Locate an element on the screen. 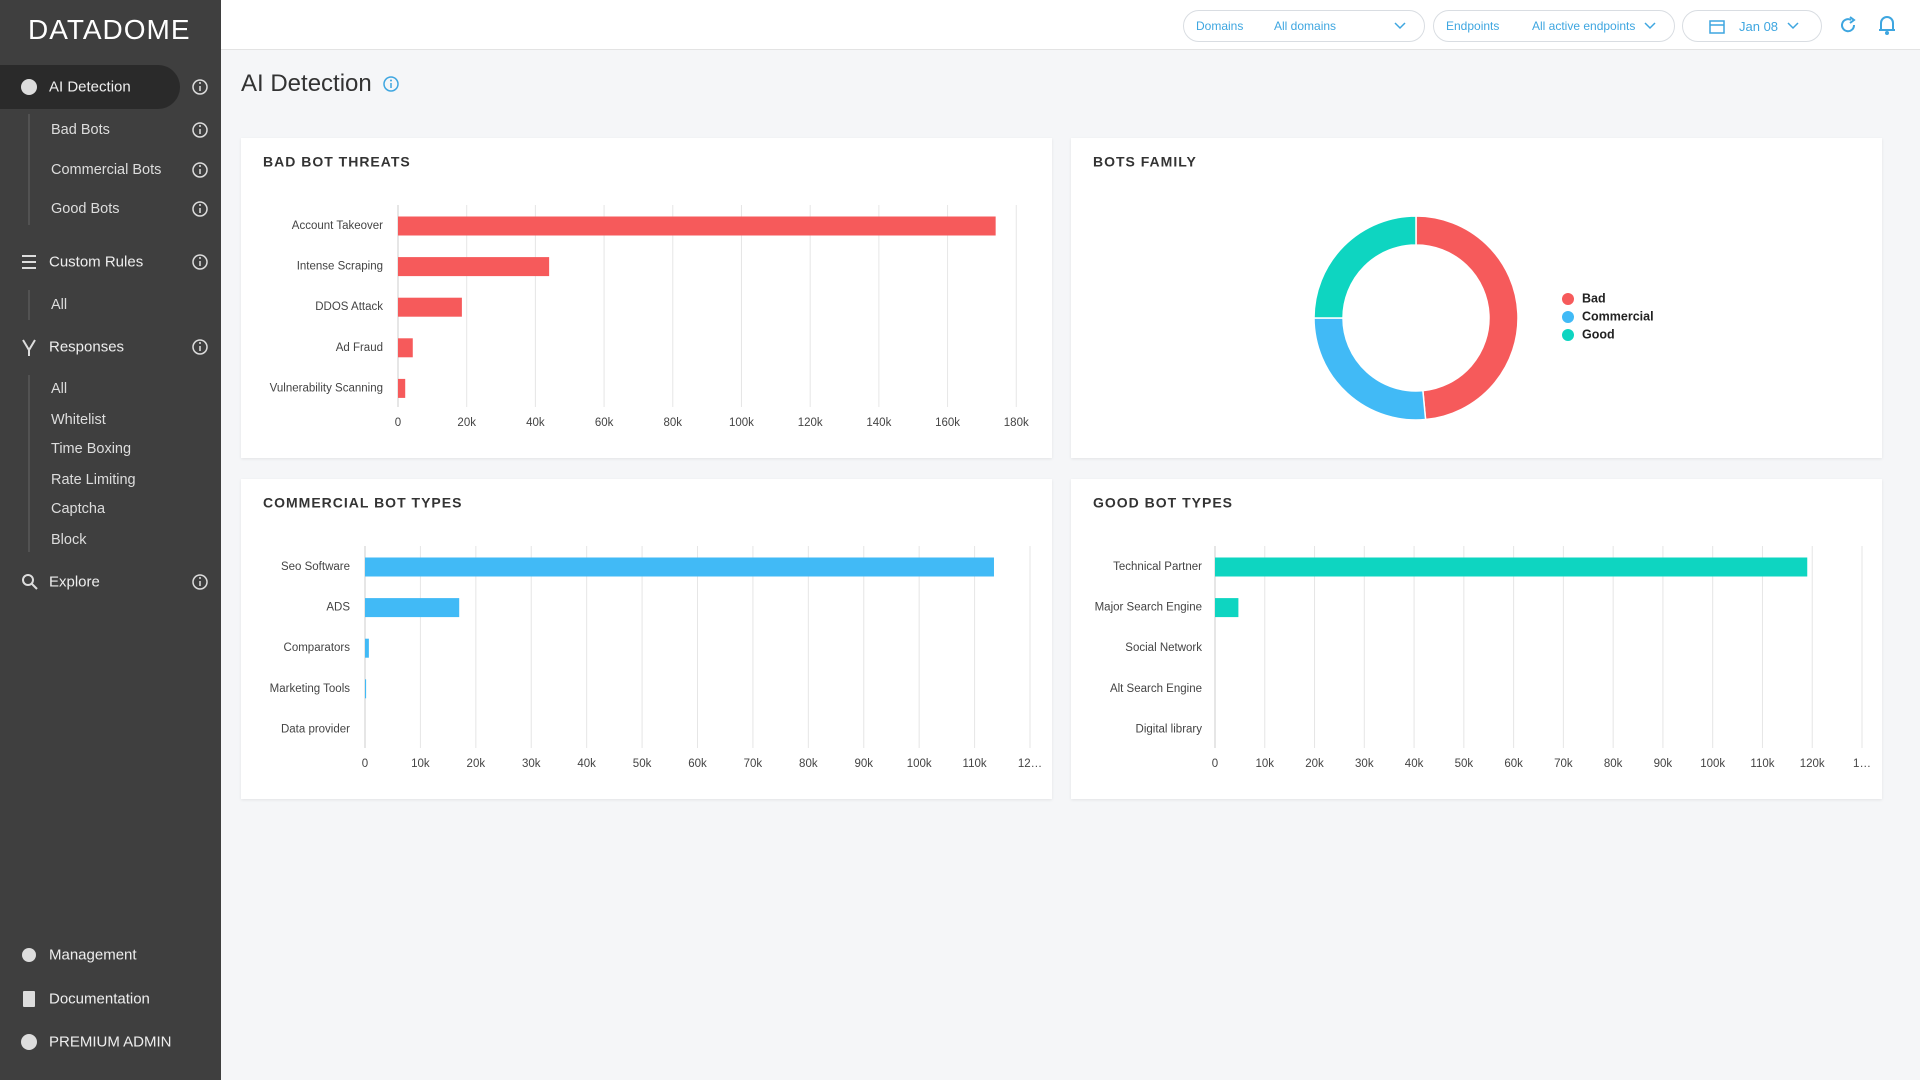 This screenshot has height=1080, width=1920. filter-value: All active endpoints is located at coordinates (1584, 26).